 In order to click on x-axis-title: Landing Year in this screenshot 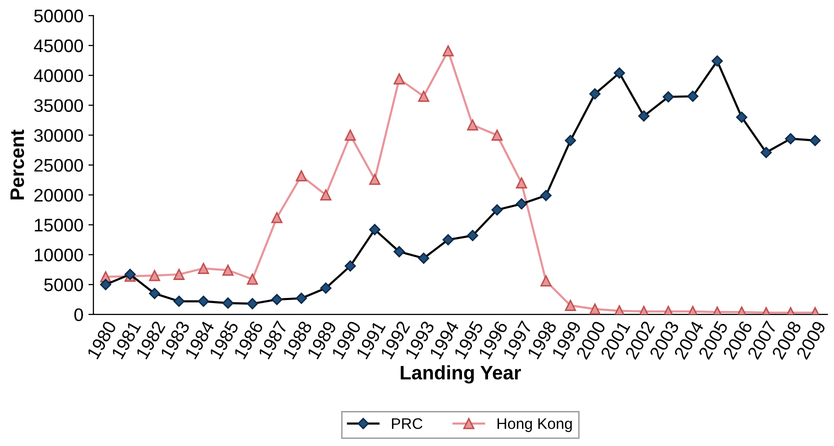, I will do `click(460, 374)`.